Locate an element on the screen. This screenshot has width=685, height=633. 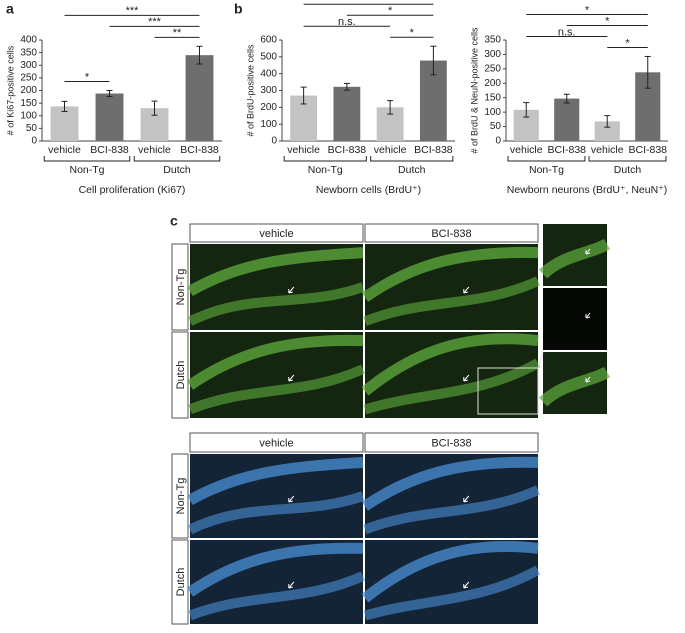
panel-label: a is located at coordinates (10, 9).